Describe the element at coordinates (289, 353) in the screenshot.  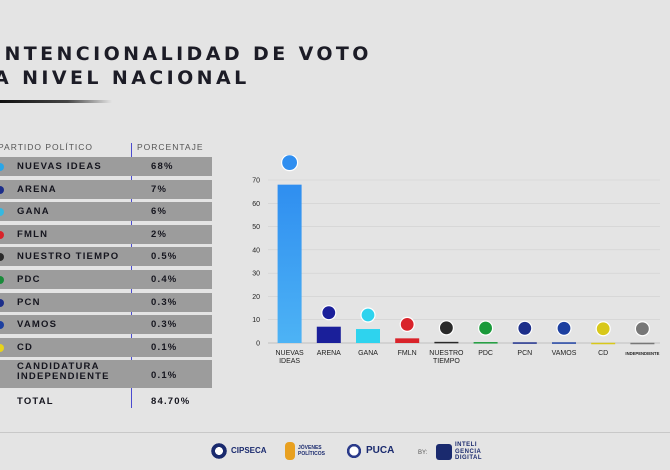
I see `x-category-label: NUEVAS` at that location.